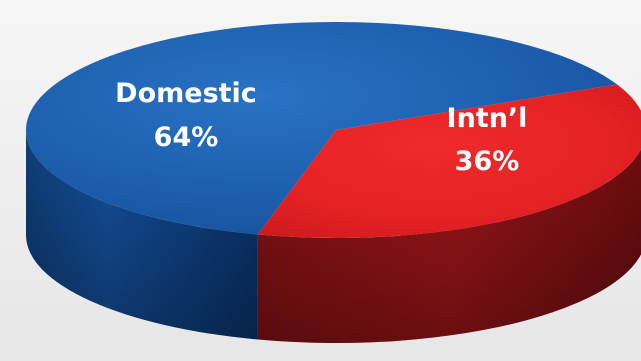 The height and width of the screenshot is (361, 641). Describe the element at coordinates (186, 93) in the screenshot. I see `slice-label-domestic: Domestic` at that location.